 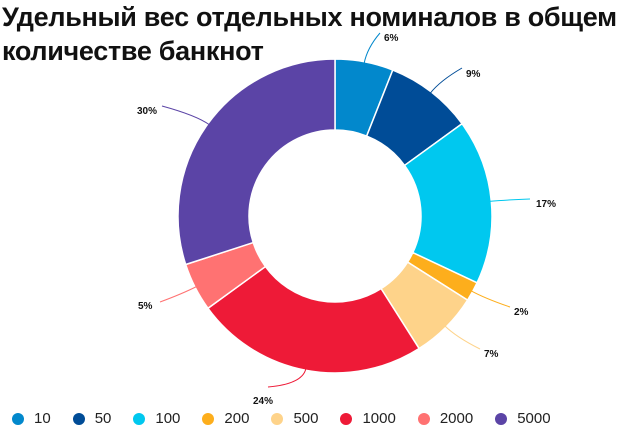 I want to click on legend-item-5000: 5000, so click(x=523, y=418).